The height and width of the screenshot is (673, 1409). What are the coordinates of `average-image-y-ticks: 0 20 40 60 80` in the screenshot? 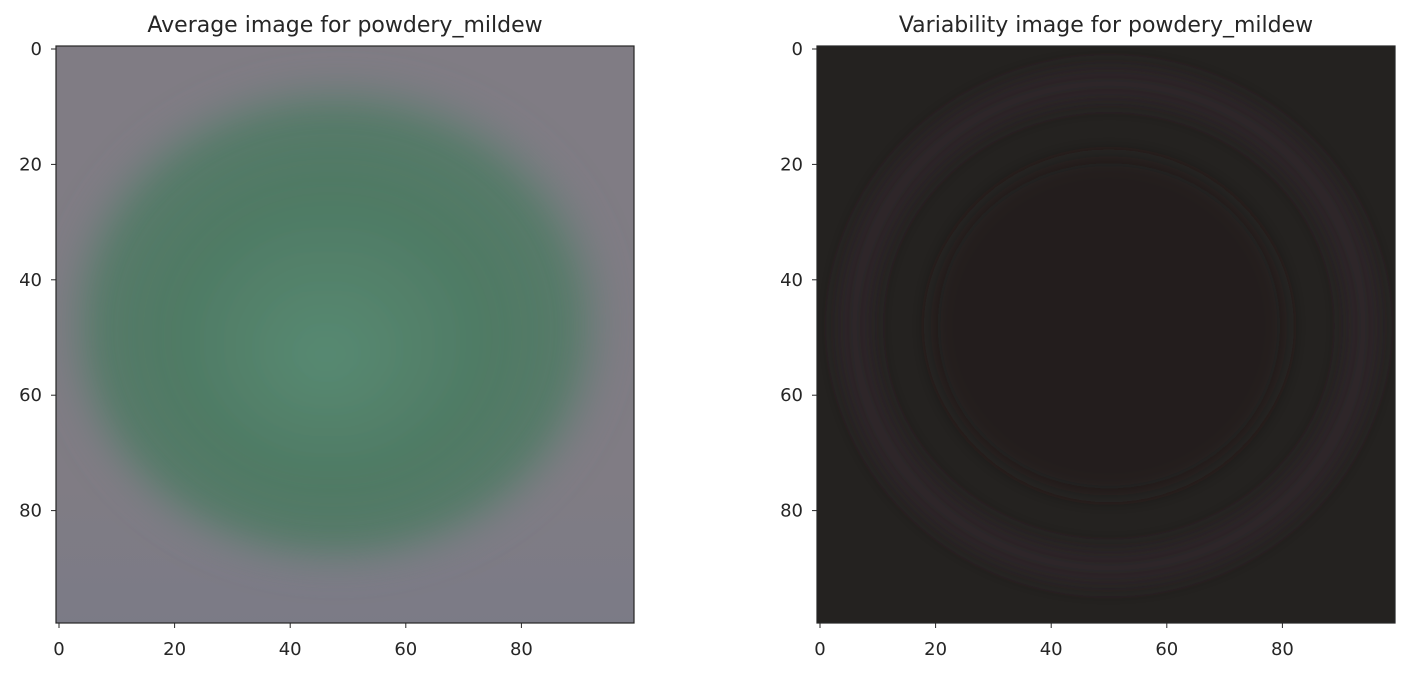 It's located at (37, 280).